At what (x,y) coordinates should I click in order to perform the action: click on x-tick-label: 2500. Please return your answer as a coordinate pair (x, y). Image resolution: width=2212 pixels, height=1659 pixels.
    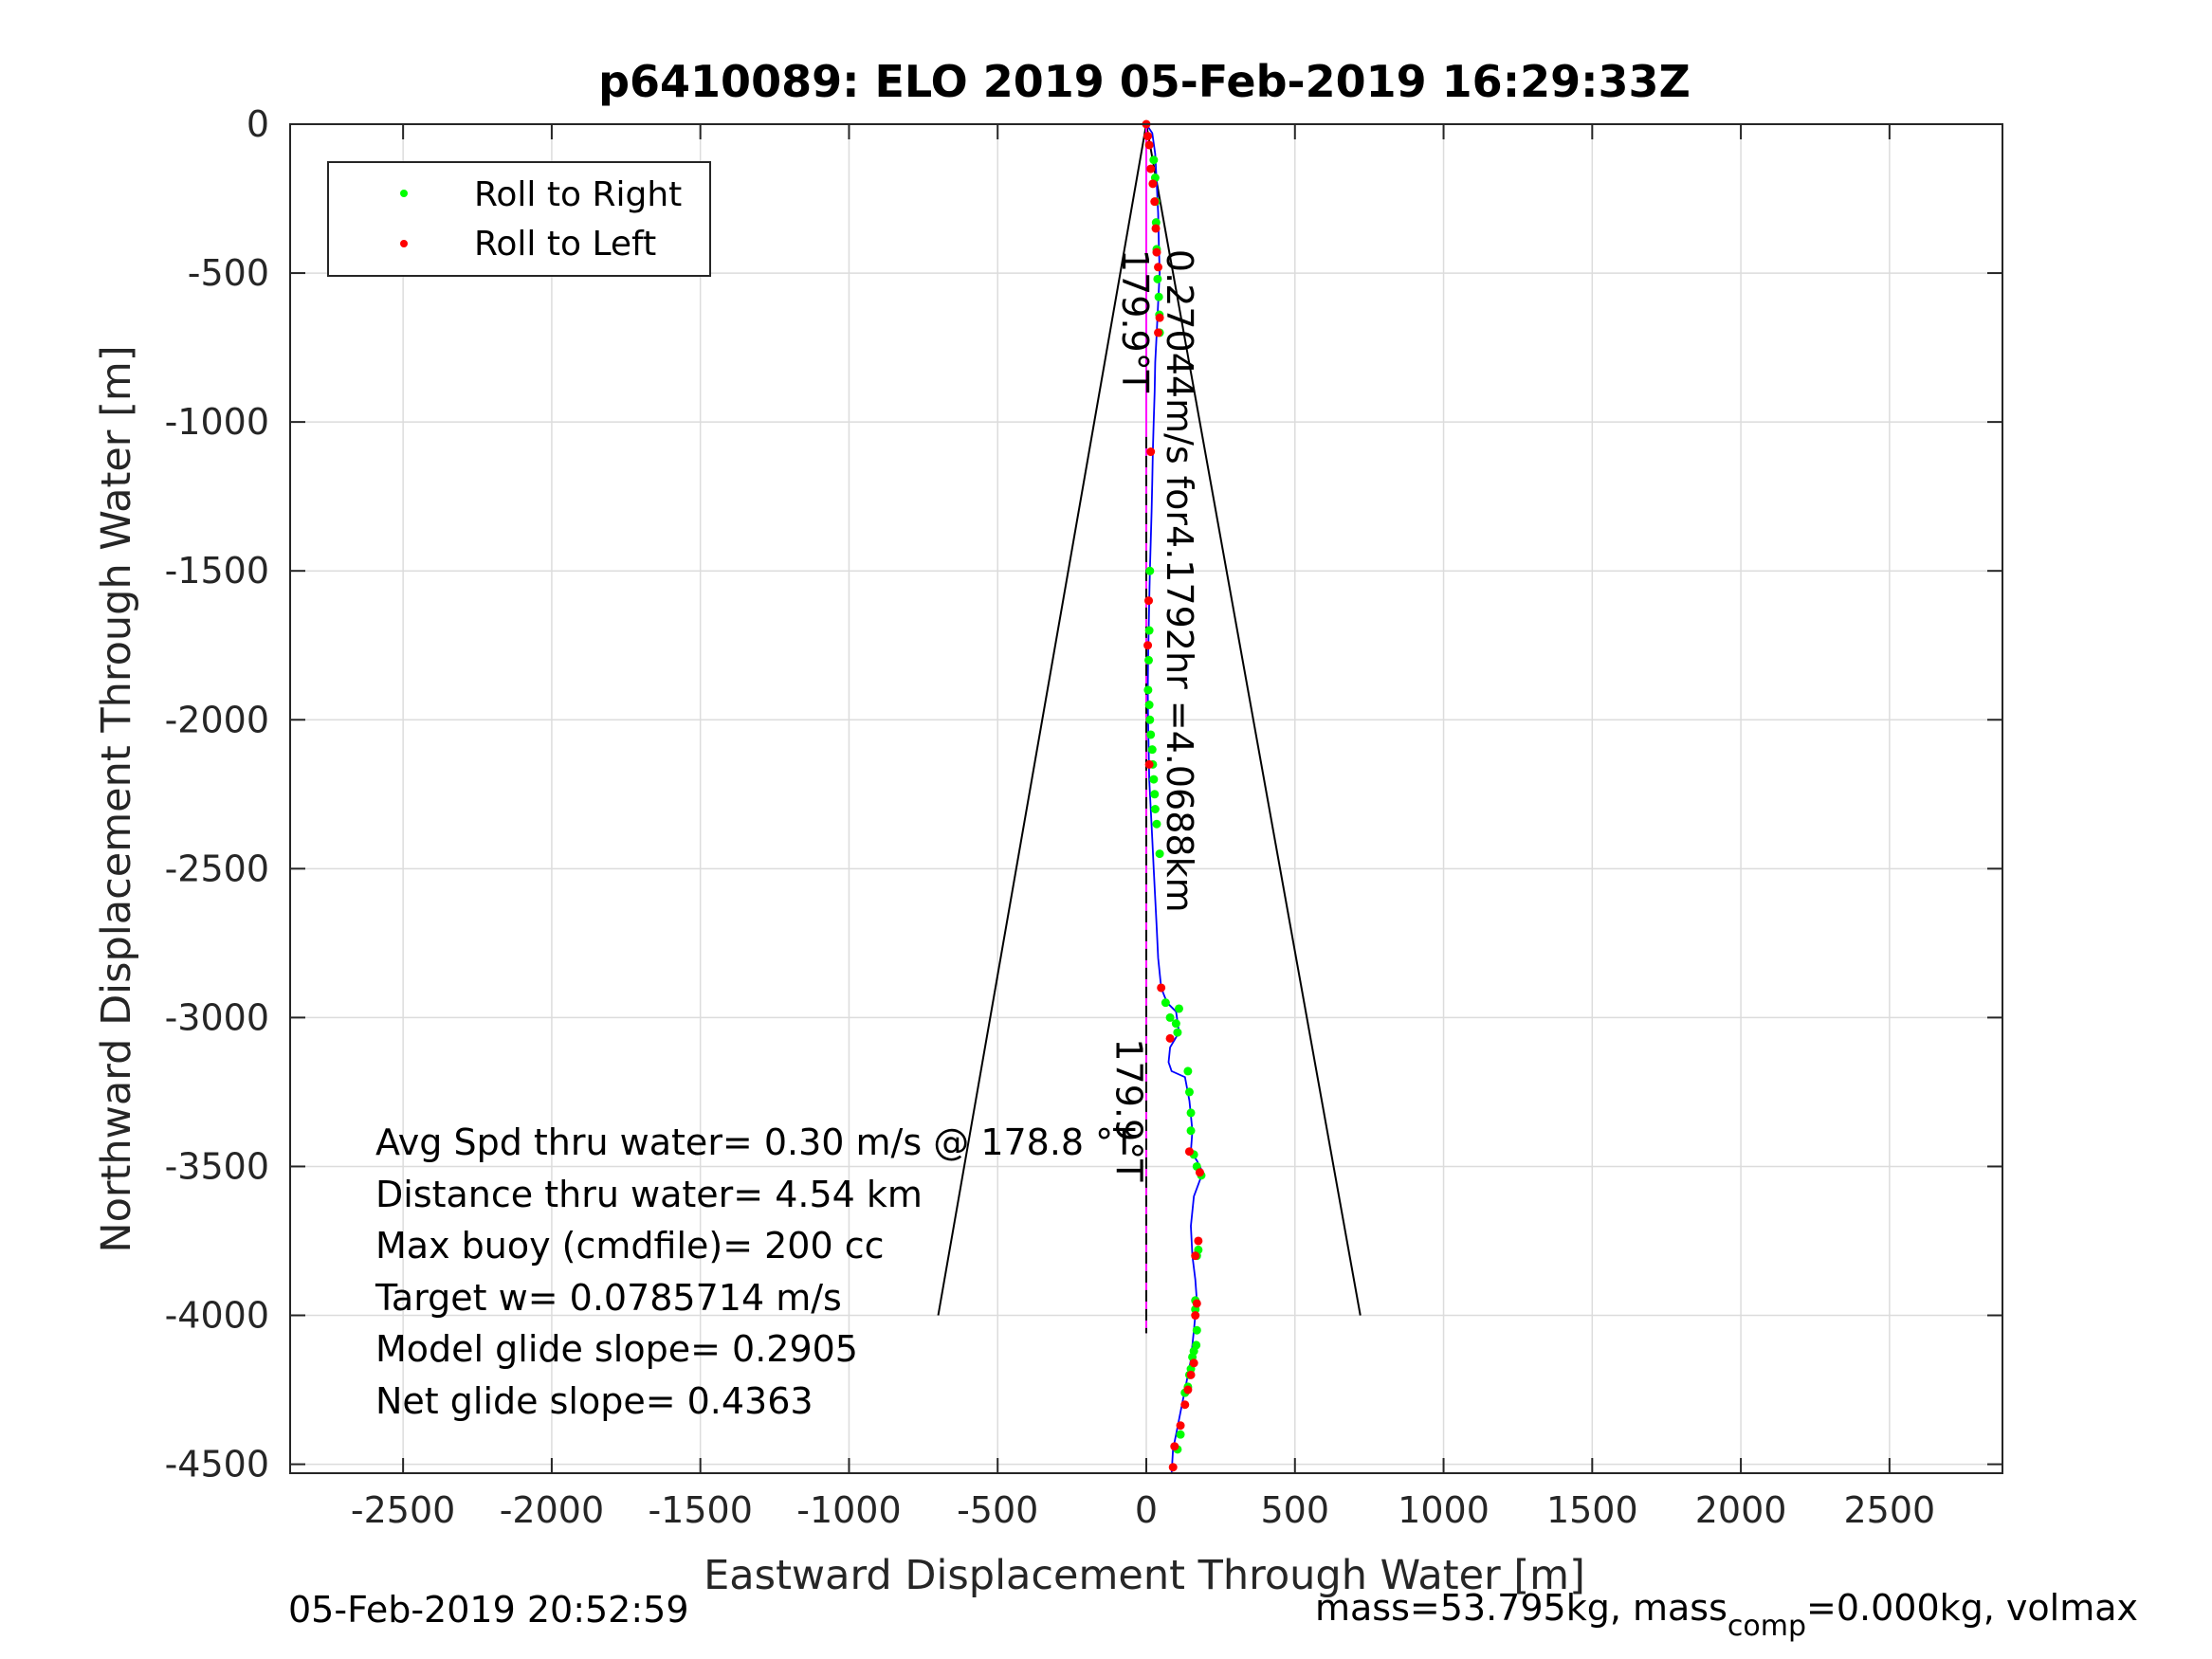
    Looking at the image, I should click on (1889, 1510).